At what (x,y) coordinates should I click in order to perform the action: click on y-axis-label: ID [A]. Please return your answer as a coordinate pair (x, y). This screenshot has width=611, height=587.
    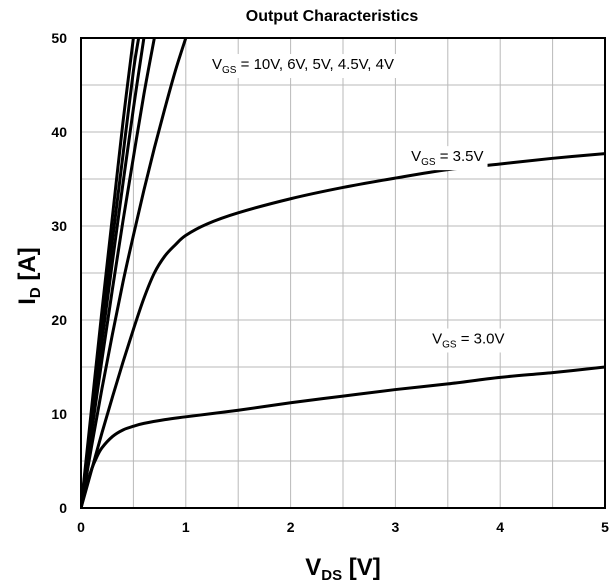
    Looking at the image, I should click on (29, 276).